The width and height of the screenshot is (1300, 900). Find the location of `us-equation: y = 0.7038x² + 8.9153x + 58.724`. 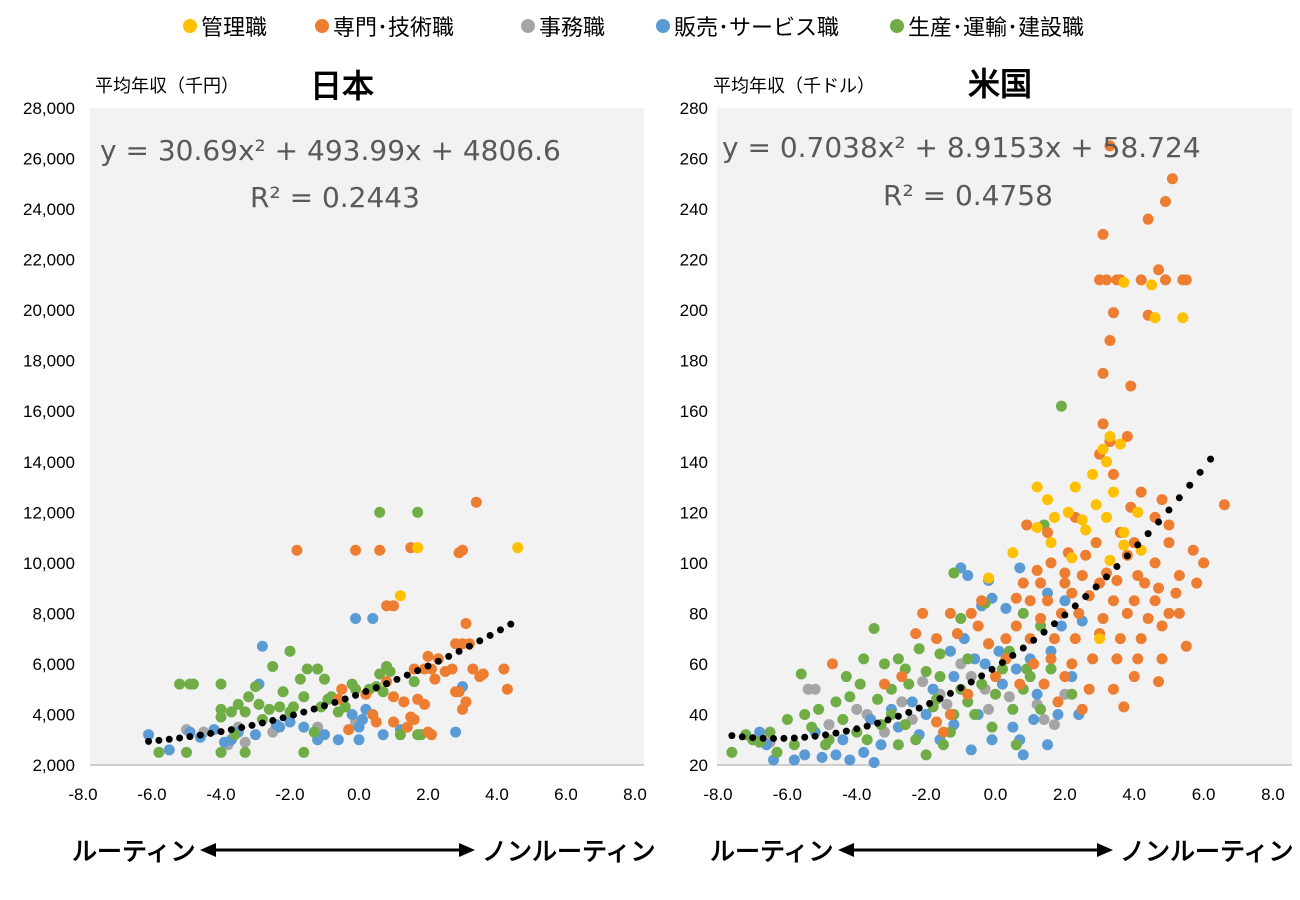

us-equation: y = 0.7038x² + 8.9153x + 58.724 is located at coordinates (961, 147).